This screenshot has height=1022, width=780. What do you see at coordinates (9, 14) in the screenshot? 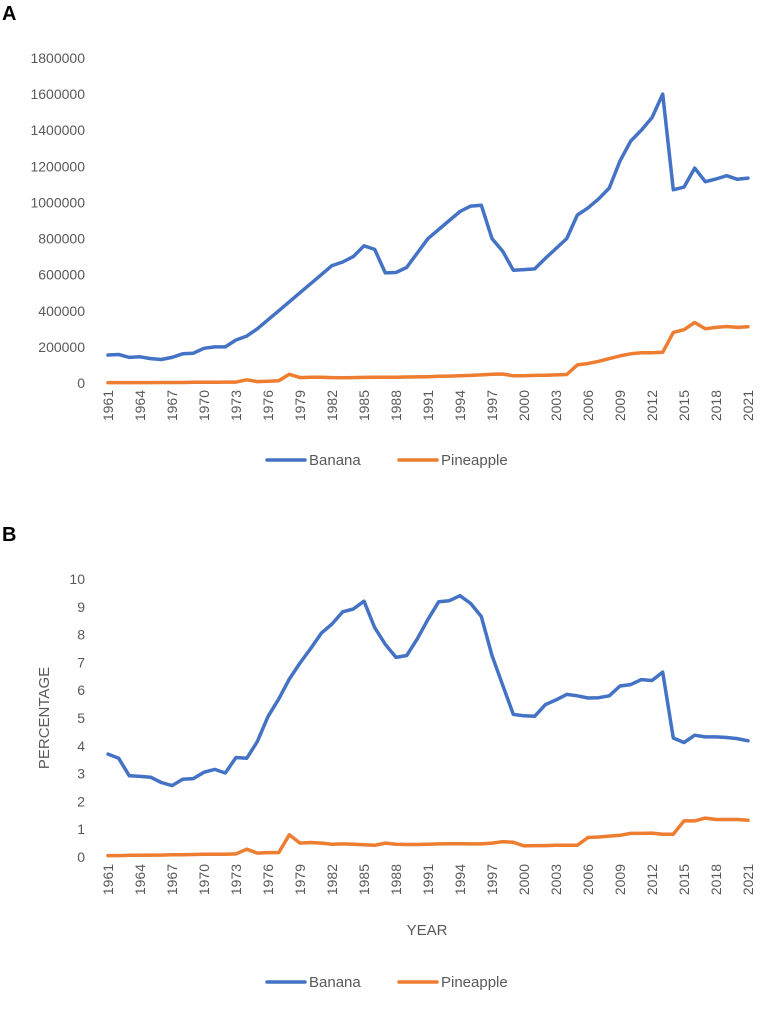
I see `panel-a-label: A` at bounding box center [9, 14].